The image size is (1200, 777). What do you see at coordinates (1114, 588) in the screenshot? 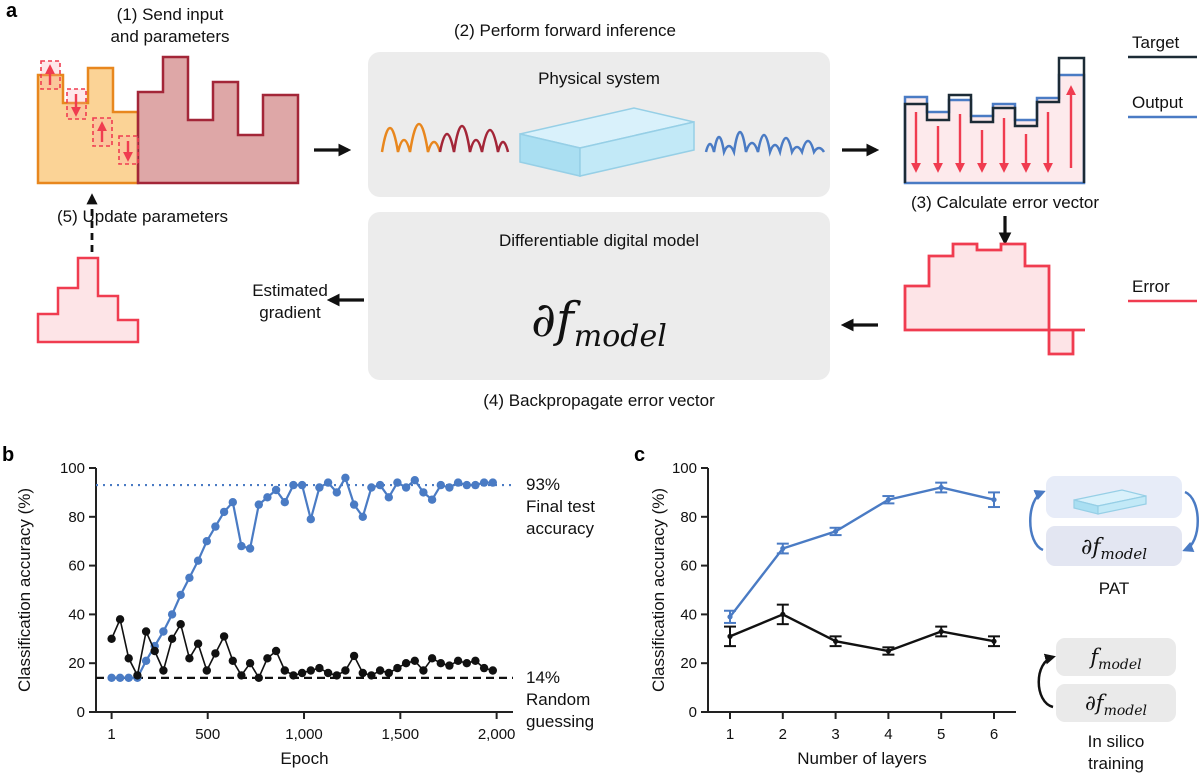
I see `pat-label: PAT` at bounding box center [1114, 588].